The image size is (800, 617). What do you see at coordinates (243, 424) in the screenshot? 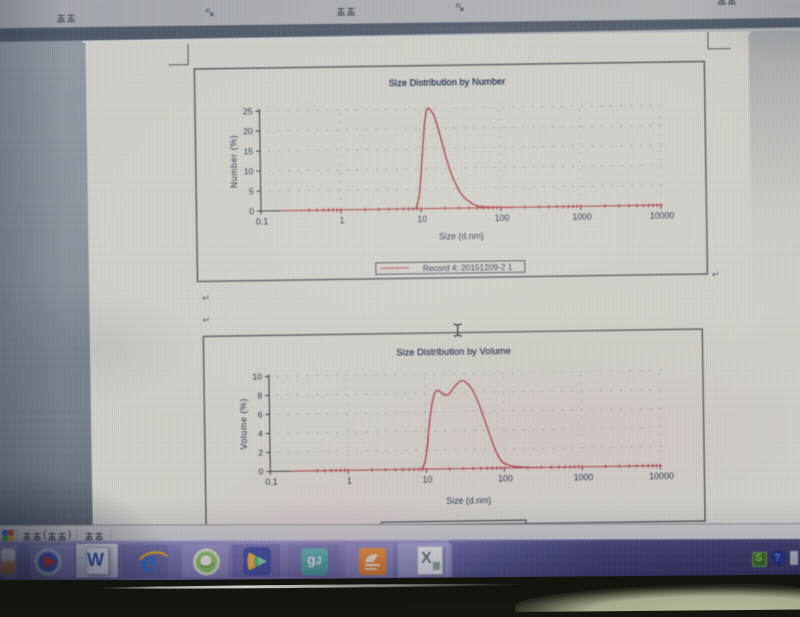
I see `svg-text: Volume (%)` at bounding box center [243, 424].